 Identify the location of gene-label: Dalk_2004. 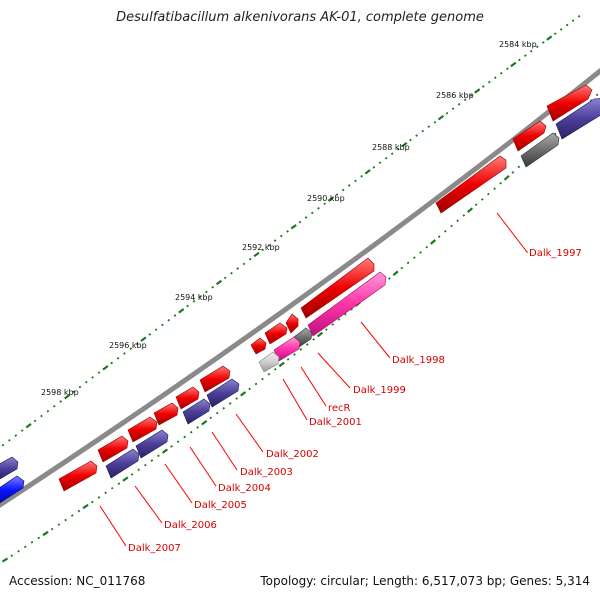
(244, 488).